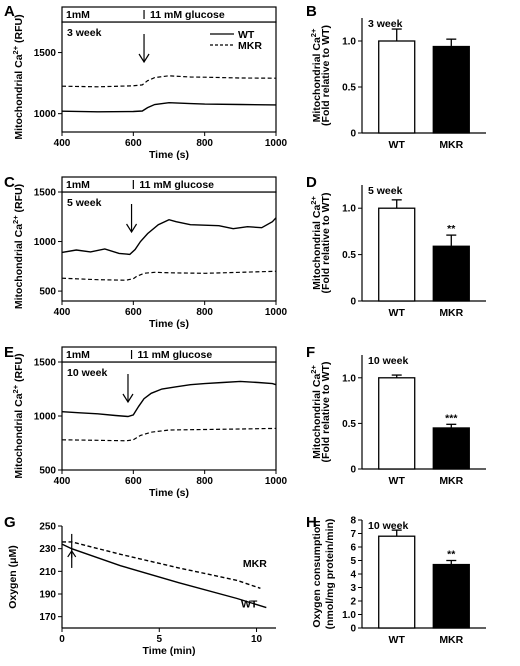  What do you see at coordinates (169, 651) in the screenshot?
I see `panel-g-x-axis-label: Time (min)` at bounding box center [169, 651].